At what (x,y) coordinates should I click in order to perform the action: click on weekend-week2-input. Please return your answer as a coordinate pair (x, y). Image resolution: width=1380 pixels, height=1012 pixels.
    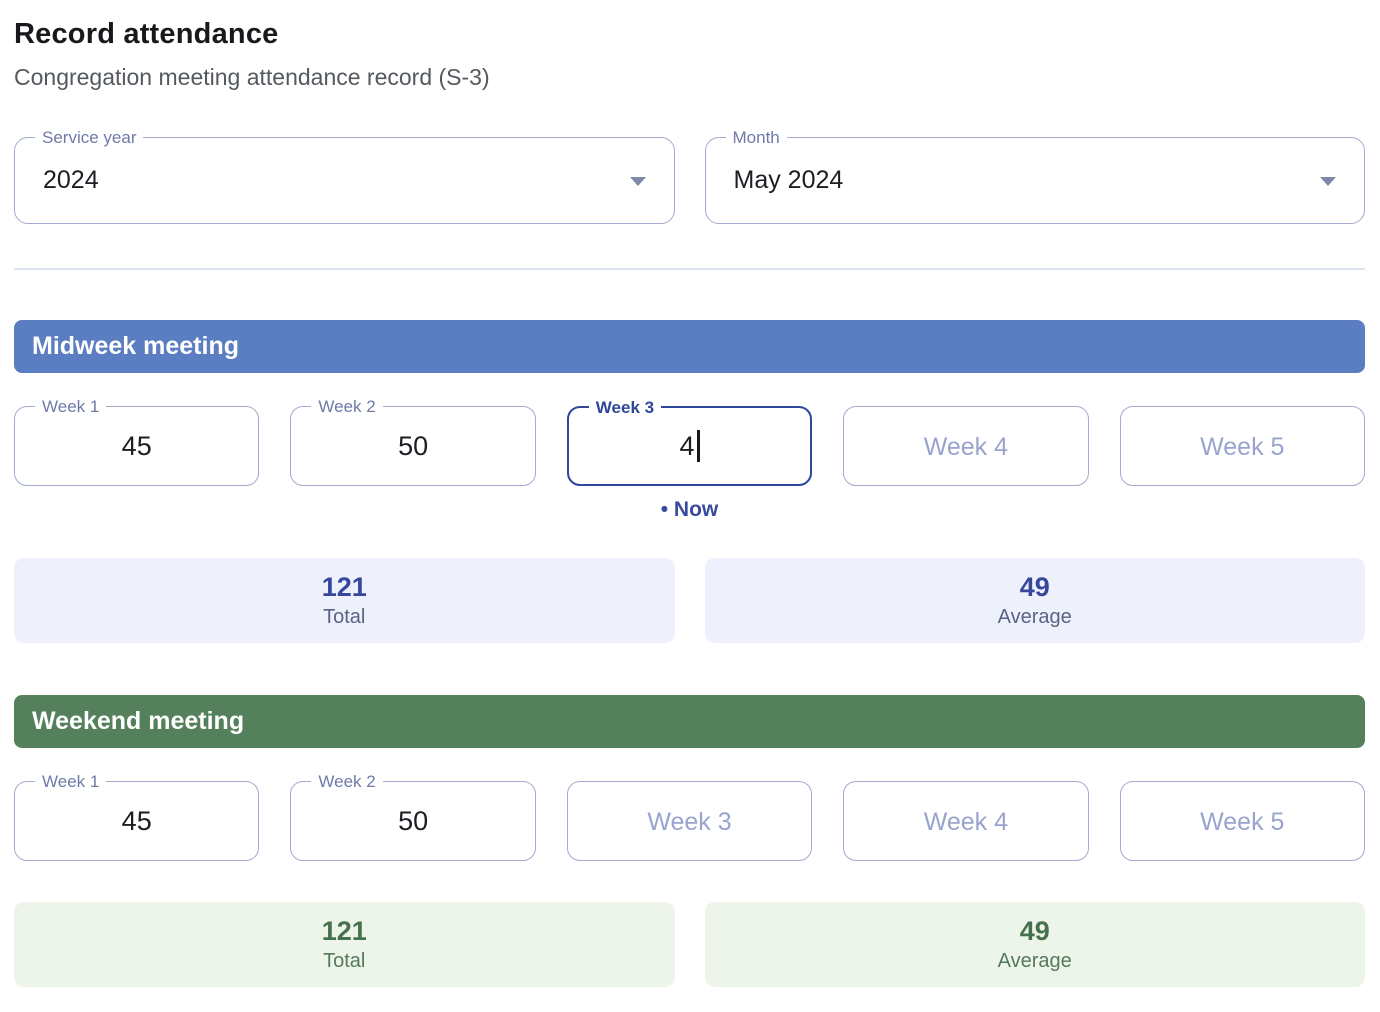
    Looking at the image, I should click on (413, 821).